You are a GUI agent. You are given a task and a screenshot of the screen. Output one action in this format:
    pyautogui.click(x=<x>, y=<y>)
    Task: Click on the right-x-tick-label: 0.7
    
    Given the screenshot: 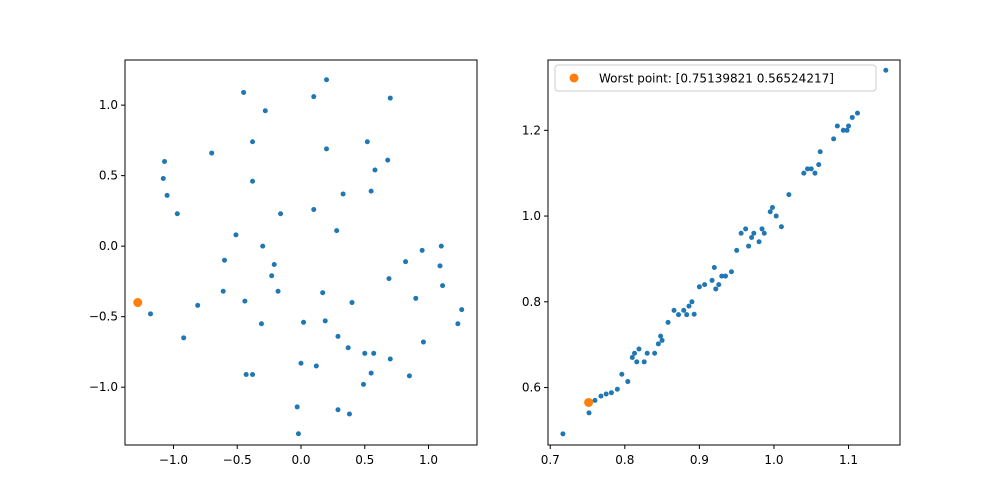 What is the action you would take?
    pyautogui.click(x=550, y=460)
    